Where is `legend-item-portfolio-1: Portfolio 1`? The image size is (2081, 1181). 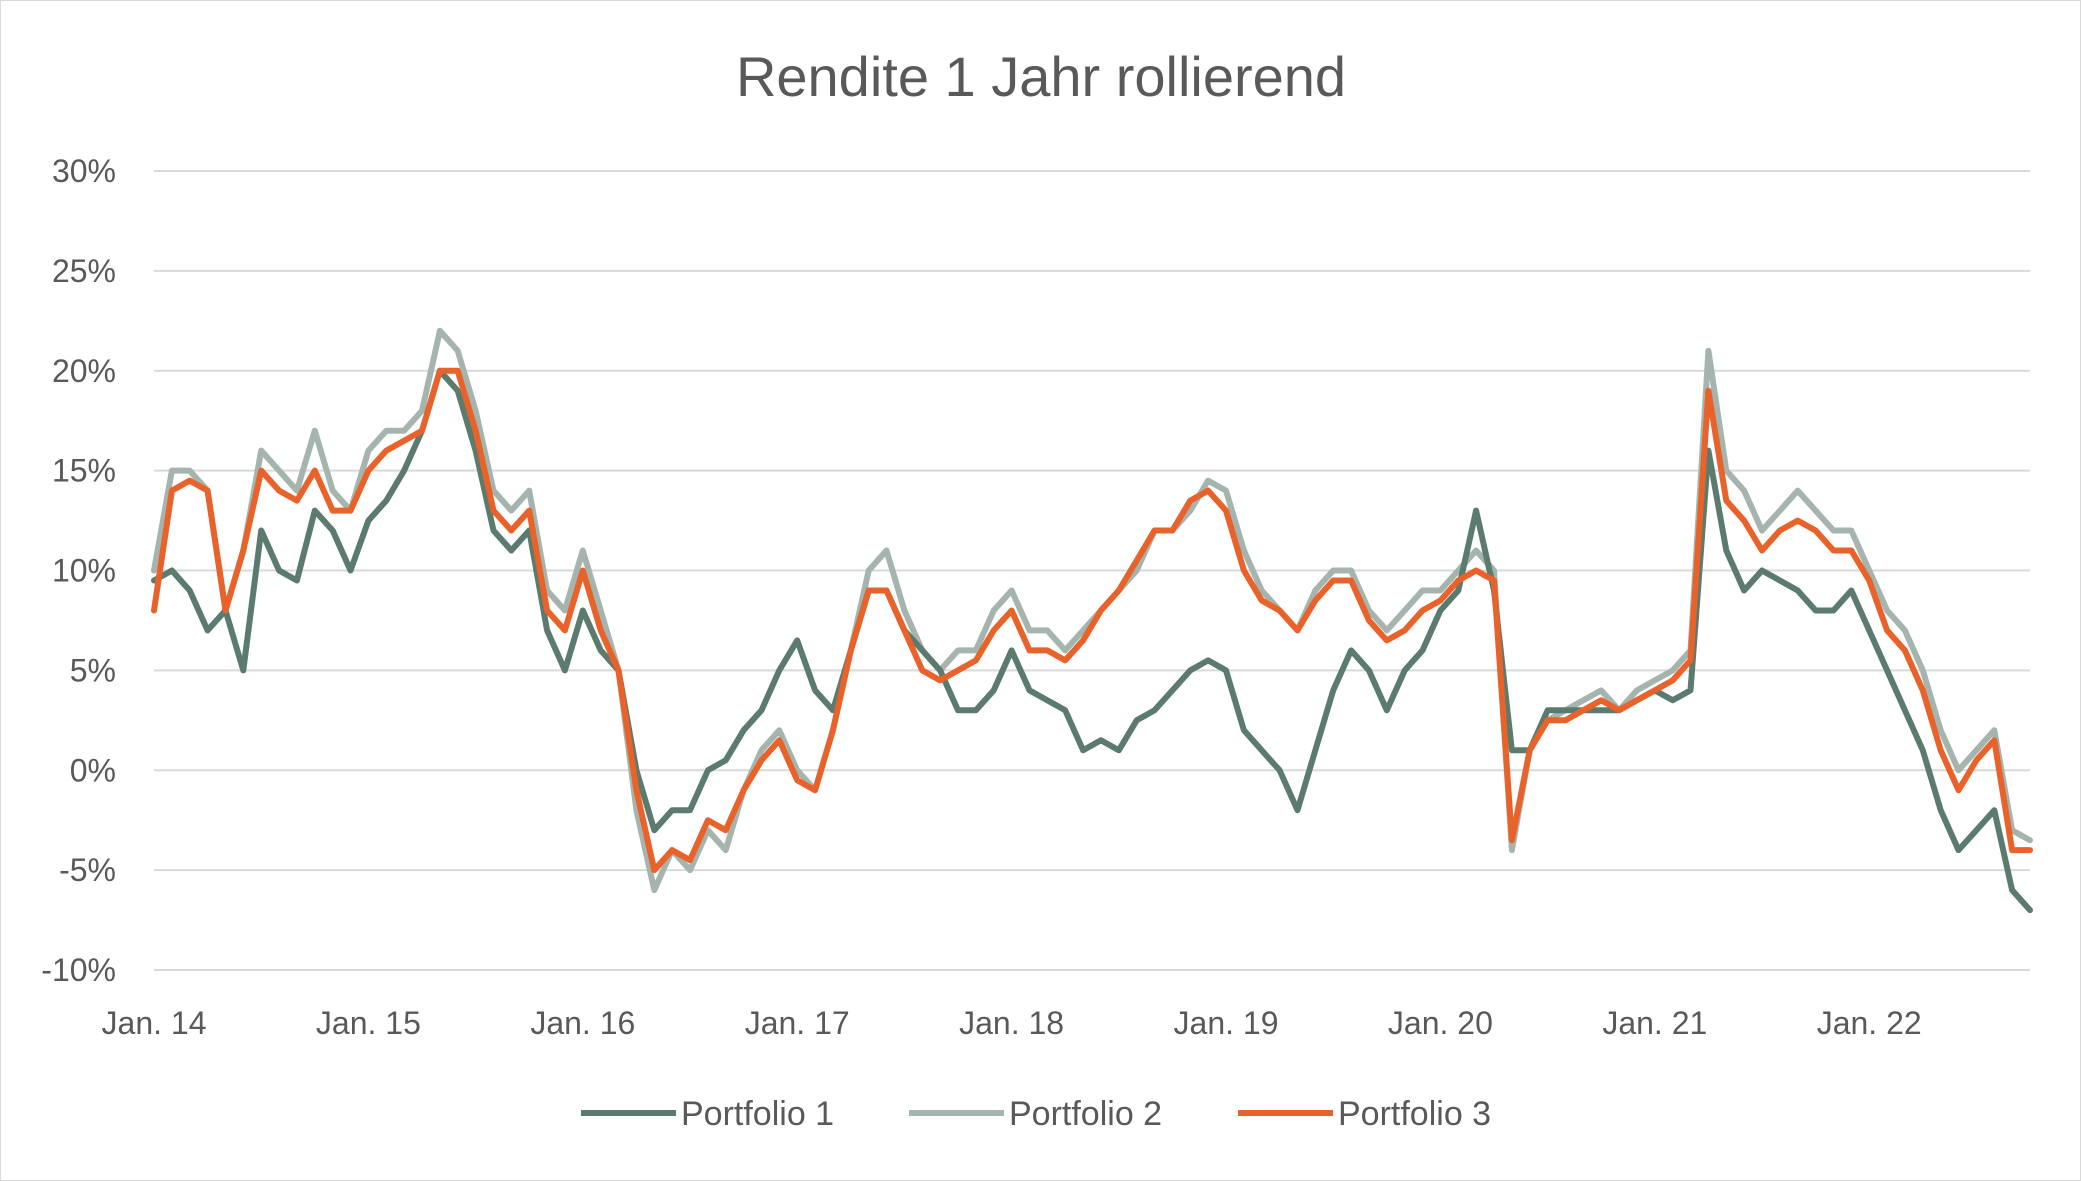
legend-item-portfolio-1: Portfolio 1 is located at coordinates (707, 1114).